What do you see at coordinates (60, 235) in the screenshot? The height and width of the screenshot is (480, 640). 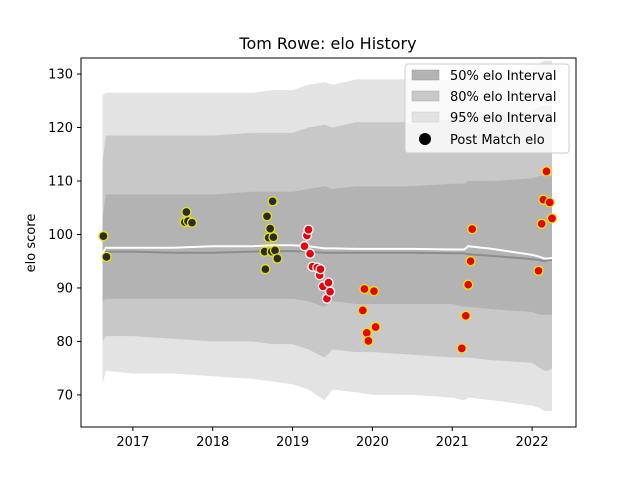 I see `y-tick-label: 100` at bounding box center [60, 235].